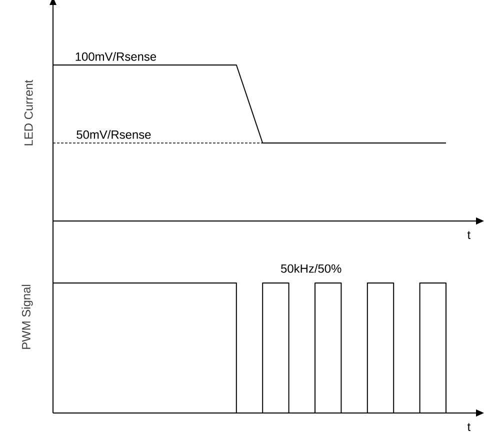 This screenshot has width=484, height=437. Describe the element at coordinates (116, 56) in the screenshot. I see `annotation: 100mV/Rsense` at that location.